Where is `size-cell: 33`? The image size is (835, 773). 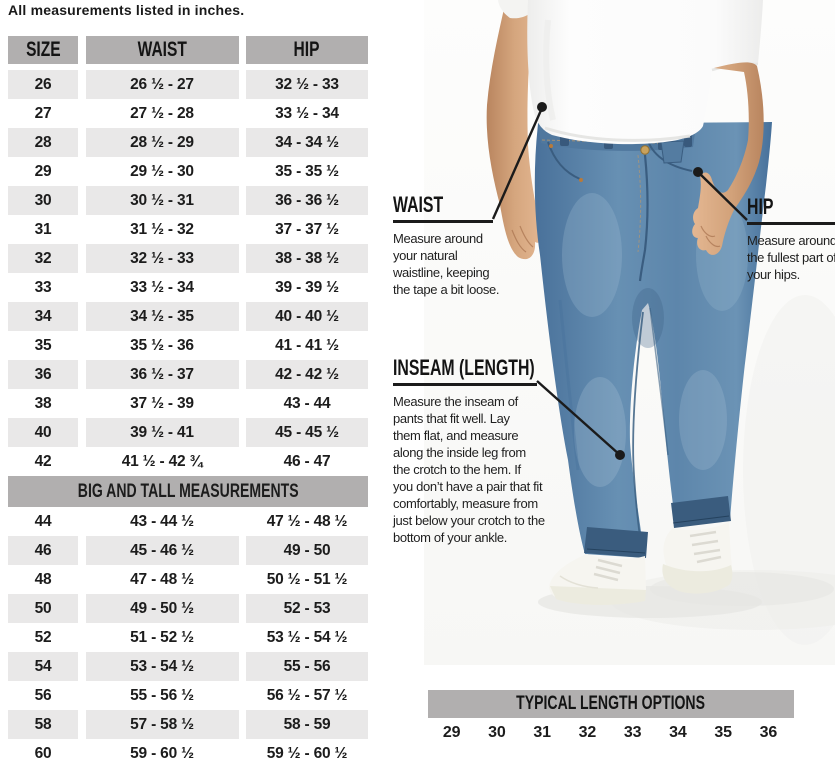
size-cell: 33 is located at coordinates (43, 287).